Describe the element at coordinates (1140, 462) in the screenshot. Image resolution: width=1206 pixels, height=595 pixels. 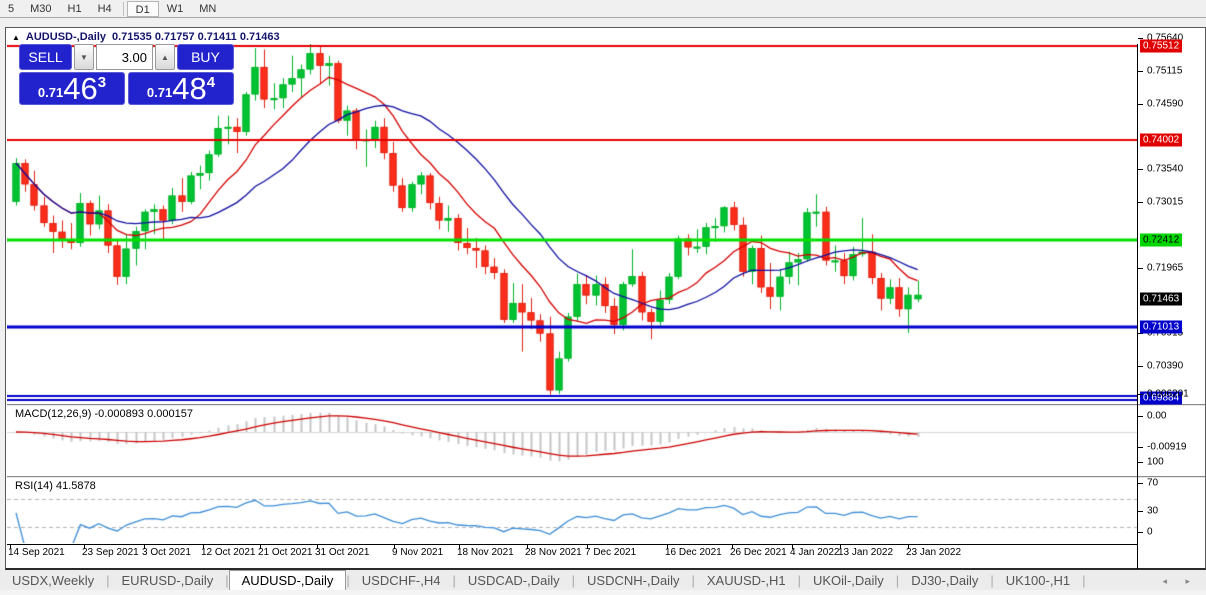
I see `rsi-tick-0-dash` at that location.